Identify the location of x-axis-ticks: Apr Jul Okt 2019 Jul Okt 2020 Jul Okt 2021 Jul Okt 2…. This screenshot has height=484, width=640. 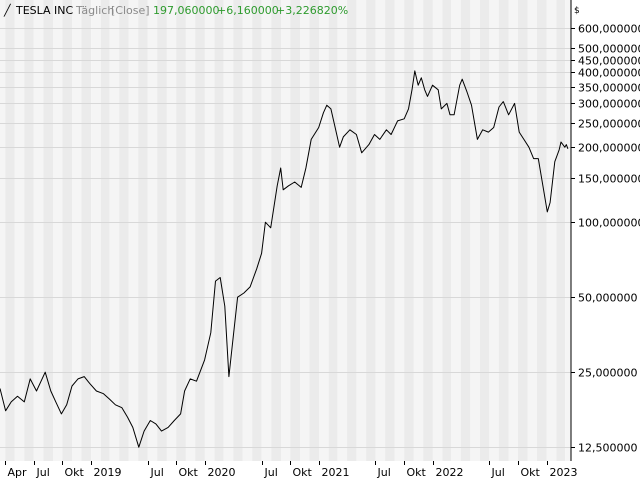
(291, 470).